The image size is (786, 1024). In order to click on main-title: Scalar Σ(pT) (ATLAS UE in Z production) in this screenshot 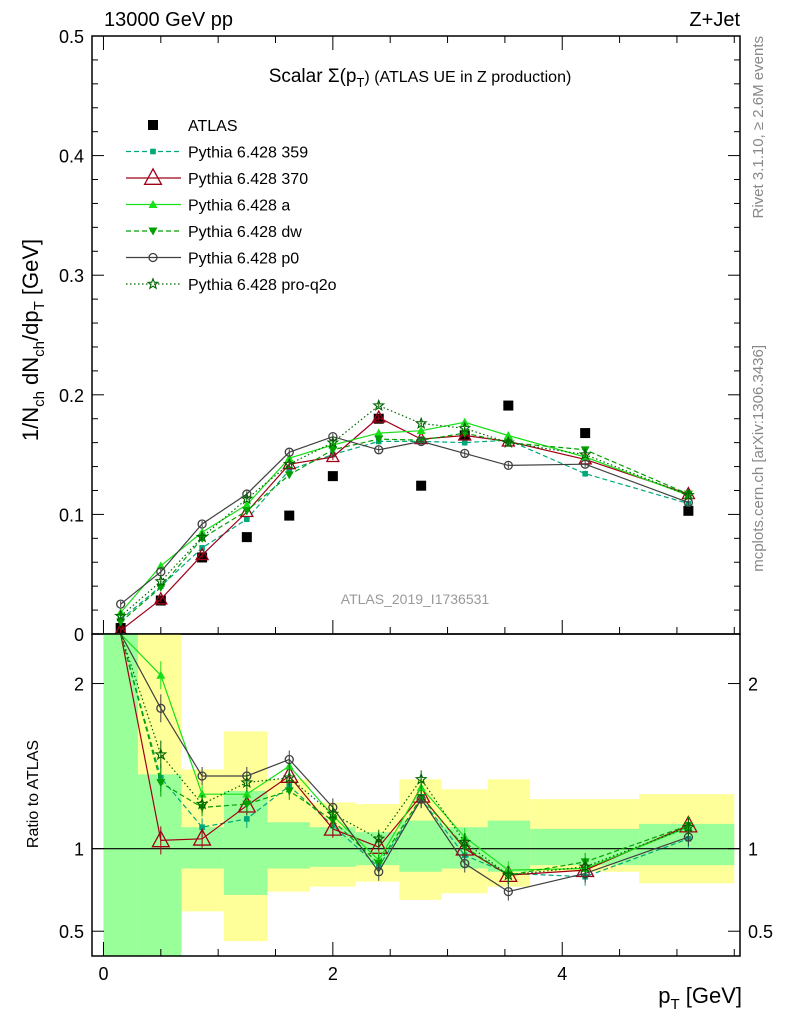, I will do `click(420, 78)`.